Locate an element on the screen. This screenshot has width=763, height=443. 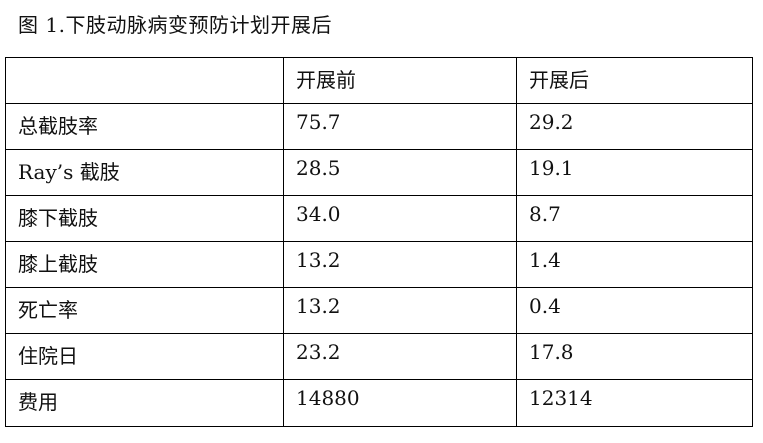
value-before: 28.5 is located at coordinates (400, 172).